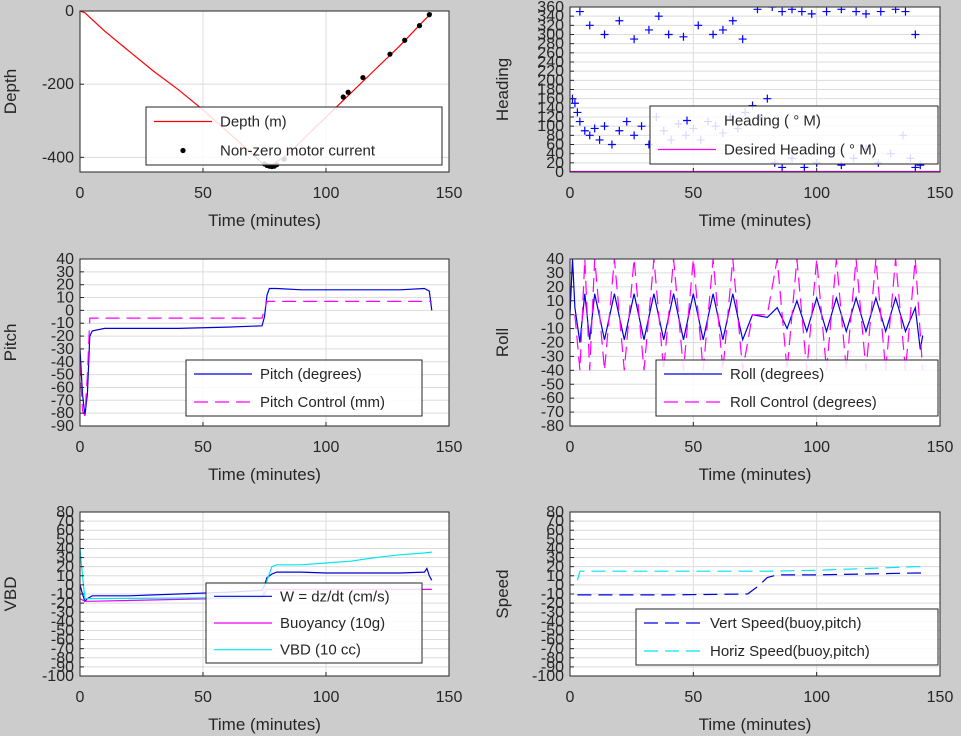  I want to click on legend-label: VBD (10 cc), so click(320, 650).